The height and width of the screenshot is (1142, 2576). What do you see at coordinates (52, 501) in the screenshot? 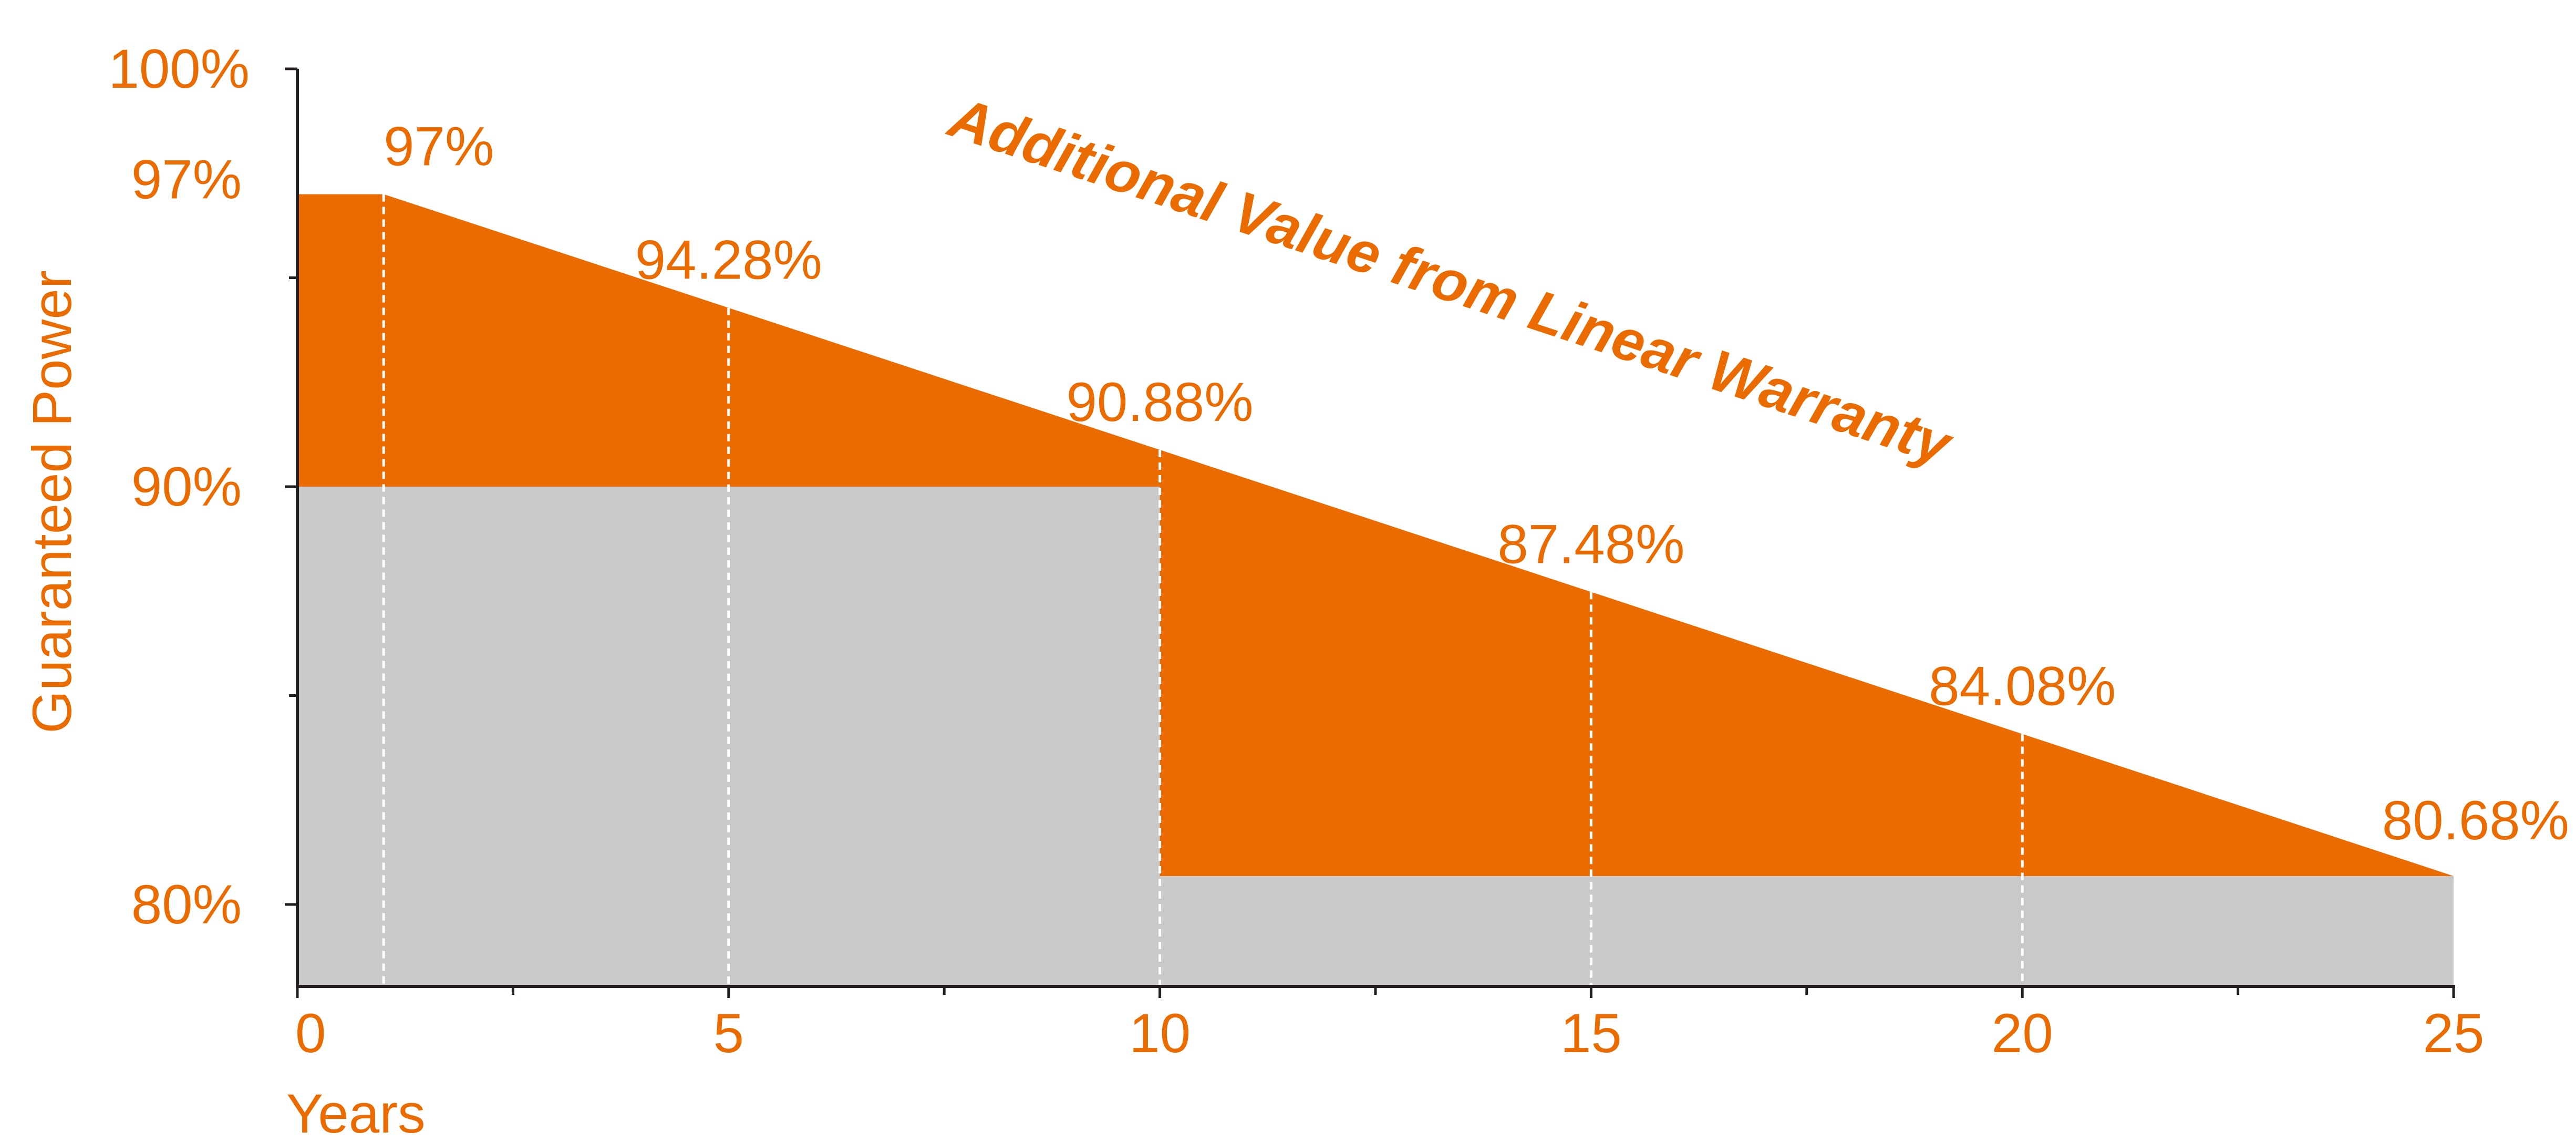
I see `y-axis-label: Guaranteed Power` at bounding box center [52, 501].